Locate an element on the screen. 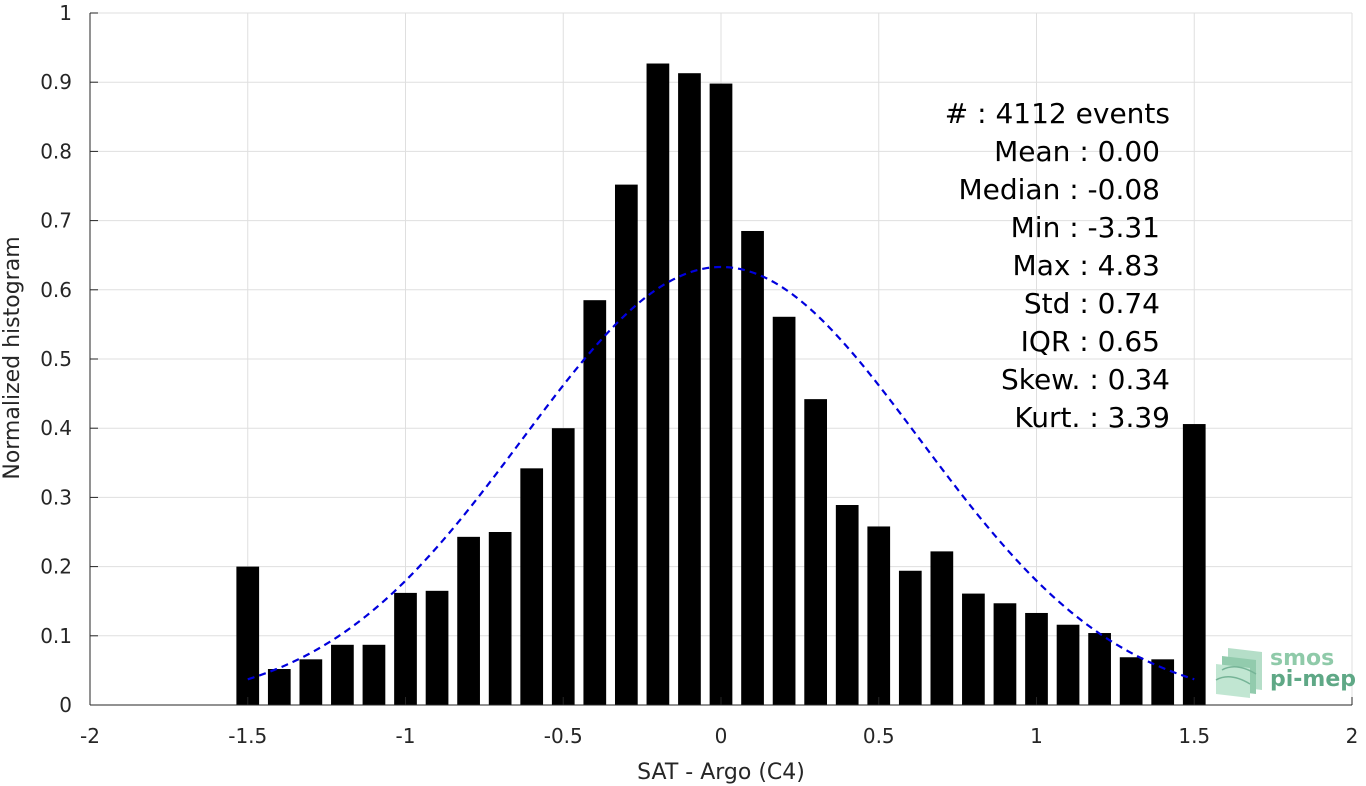 The width and height of the screenshot is (1366, 786). y-tick-label: 0.3 is located at coordinates (56, 497).